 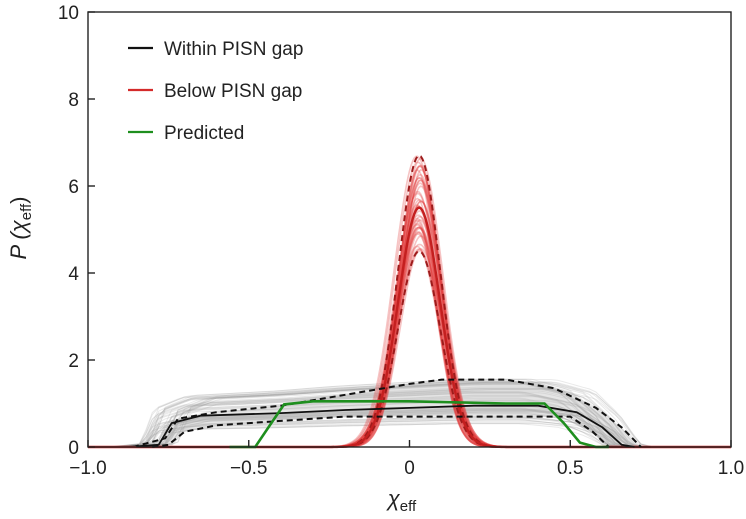 What do you see at coordinates (249, 468) in the screenshot?
I see `x-tick-label: −0.5` at bounding box center [249, 468].